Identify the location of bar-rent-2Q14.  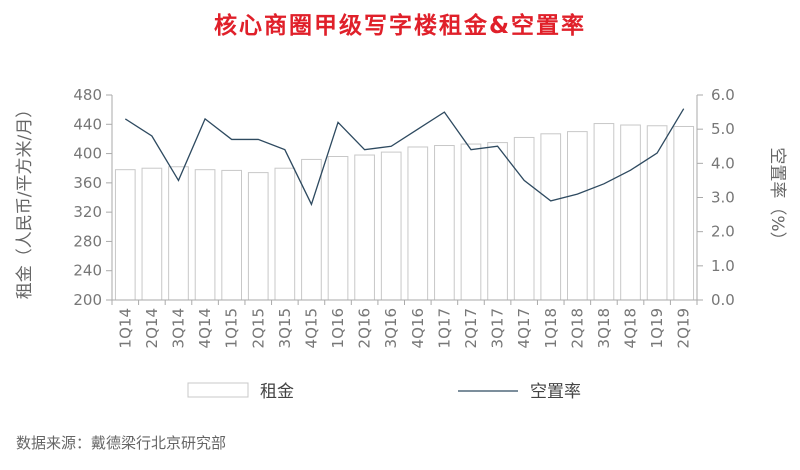
(152, 234).